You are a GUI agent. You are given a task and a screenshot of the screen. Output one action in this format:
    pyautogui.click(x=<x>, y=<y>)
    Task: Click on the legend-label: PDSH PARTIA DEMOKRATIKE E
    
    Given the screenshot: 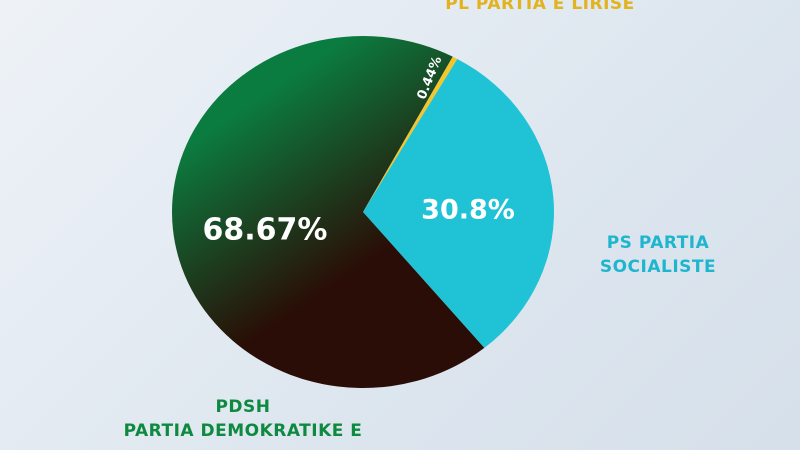 What is the action you would take?
    pyautogui.click(x=243, y=419)
    